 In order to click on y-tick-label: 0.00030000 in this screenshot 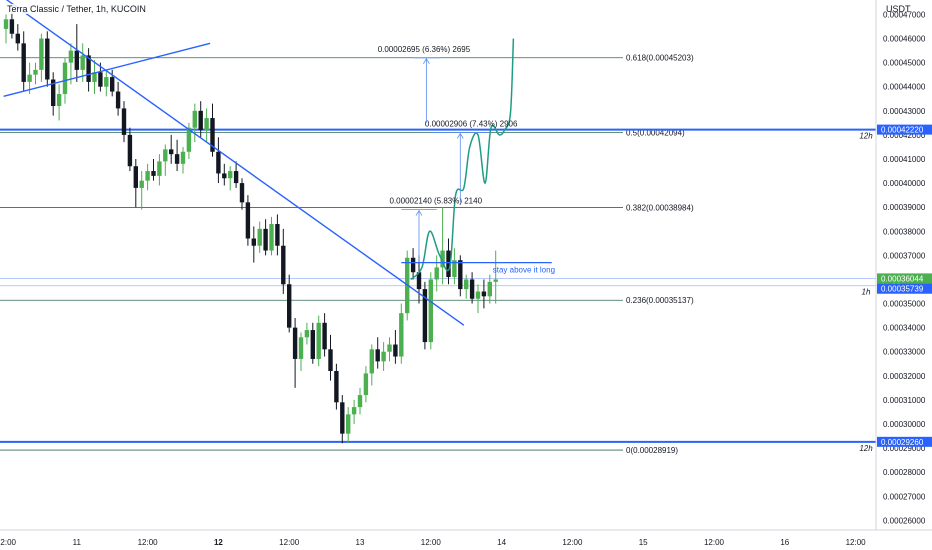, I will do `click(904, 424)`.